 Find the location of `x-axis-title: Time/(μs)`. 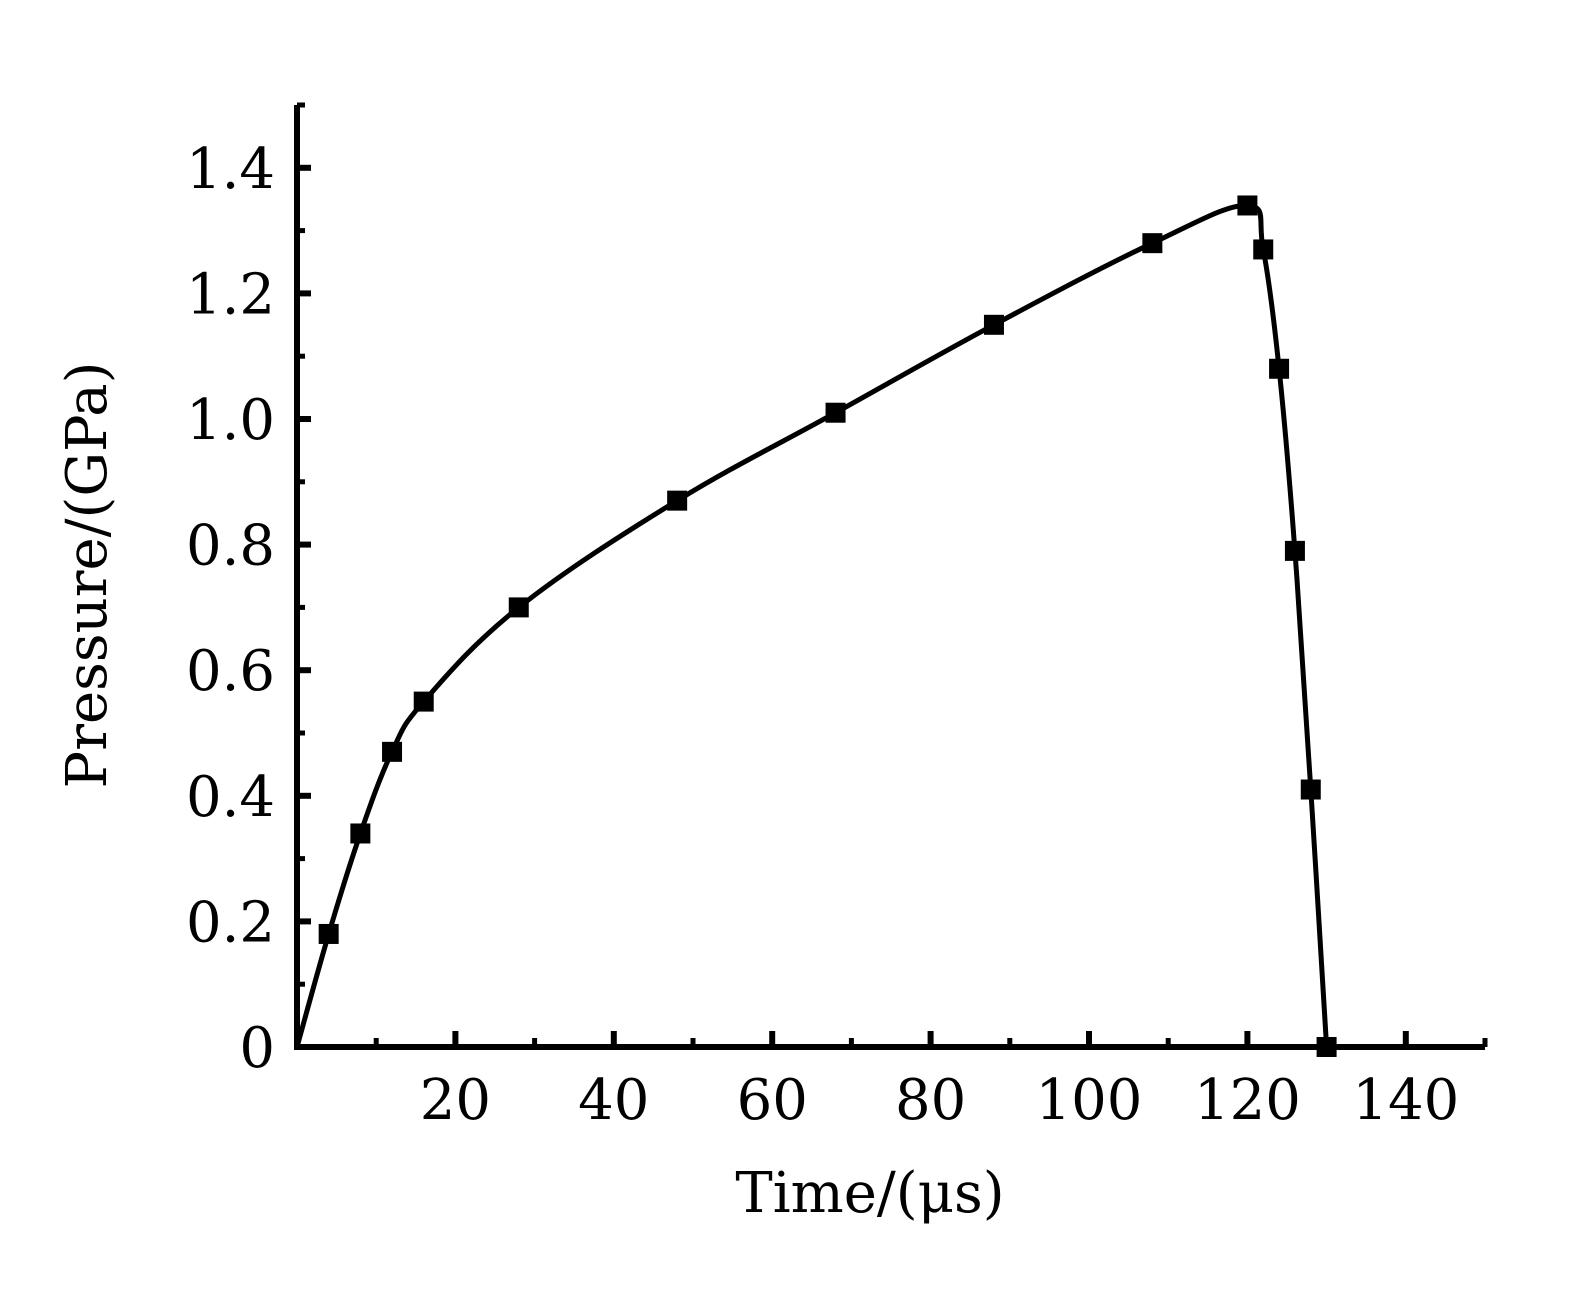

x-axis-title: Time/(μs) is located at coordinates (869, 1193).